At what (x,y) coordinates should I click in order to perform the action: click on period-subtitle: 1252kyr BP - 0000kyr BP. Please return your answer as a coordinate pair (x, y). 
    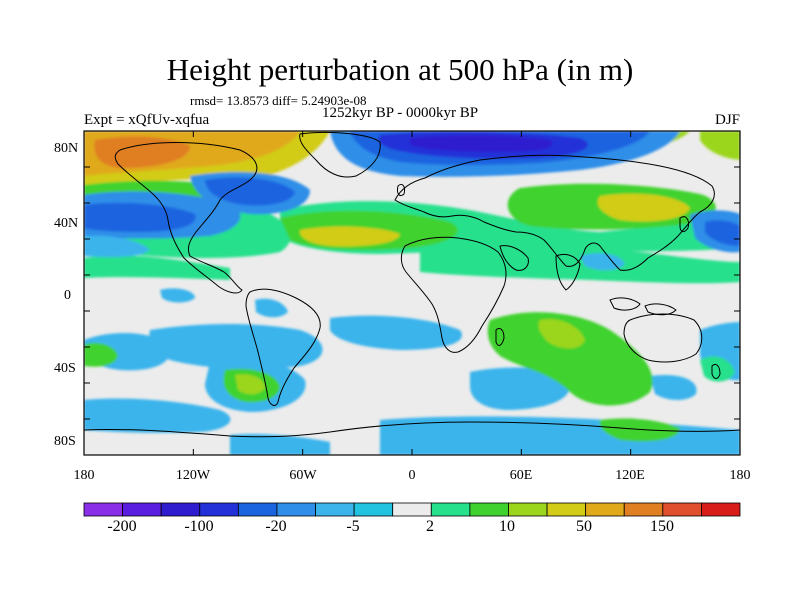
    Looking at the image, I should click on (400, 113).